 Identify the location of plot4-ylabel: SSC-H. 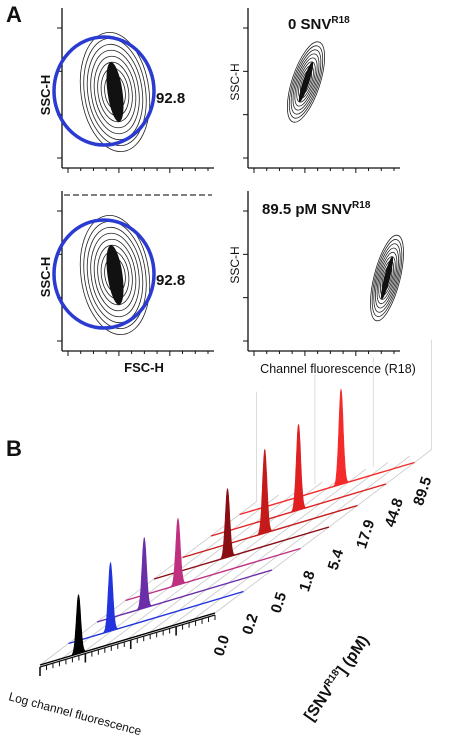
(235, 264).